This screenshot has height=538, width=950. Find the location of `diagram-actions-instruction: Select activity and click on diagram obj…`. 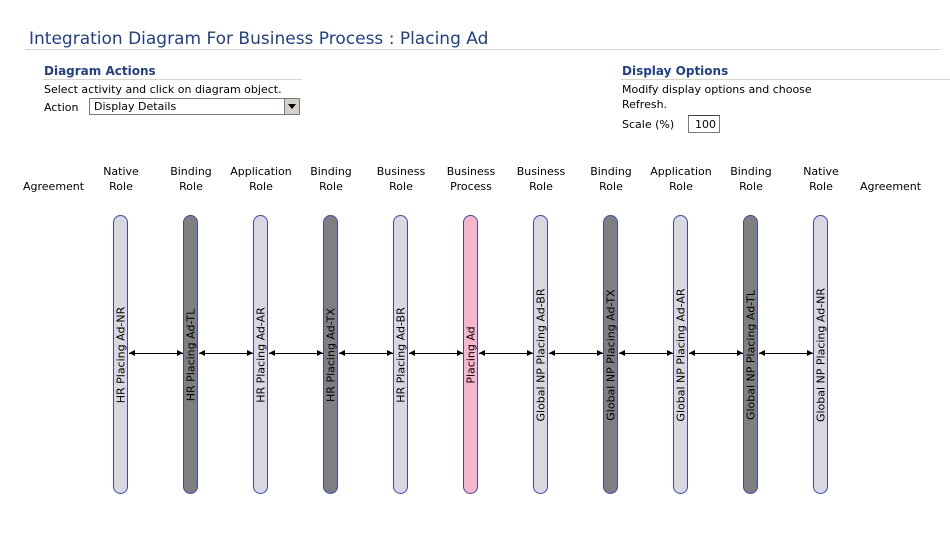

diagram-actions-instruction: Select activity and click on diagram obj… is located at coordinates (163, 89).